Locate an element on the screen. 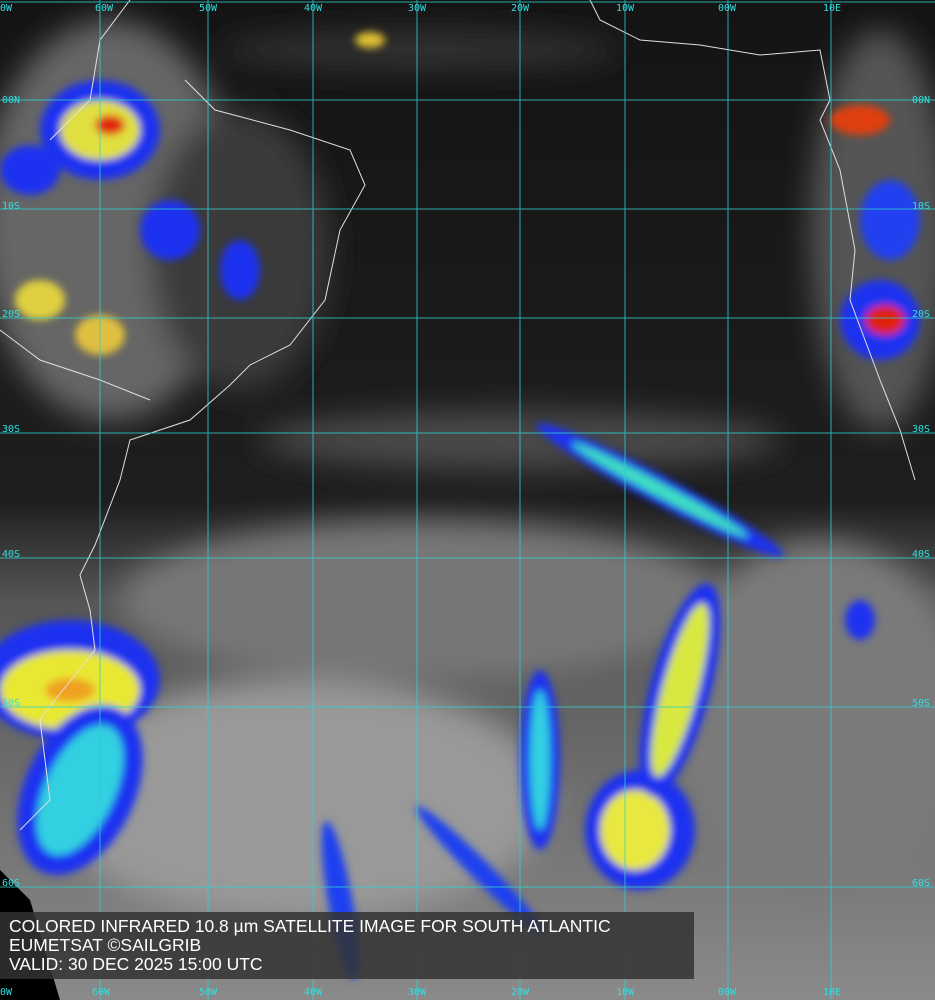 This screenshot has height=1000, width=935. lat-label-10s-left: 10S is located at coordinates (11, 206).